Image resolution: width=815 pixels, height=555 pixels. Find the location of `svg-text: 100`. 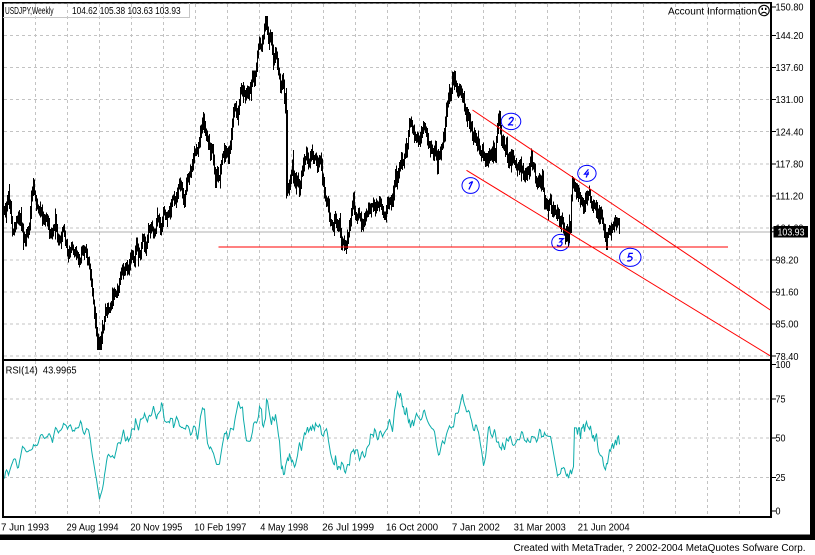

svg-text: 100 is located at coordinates (783, 365).